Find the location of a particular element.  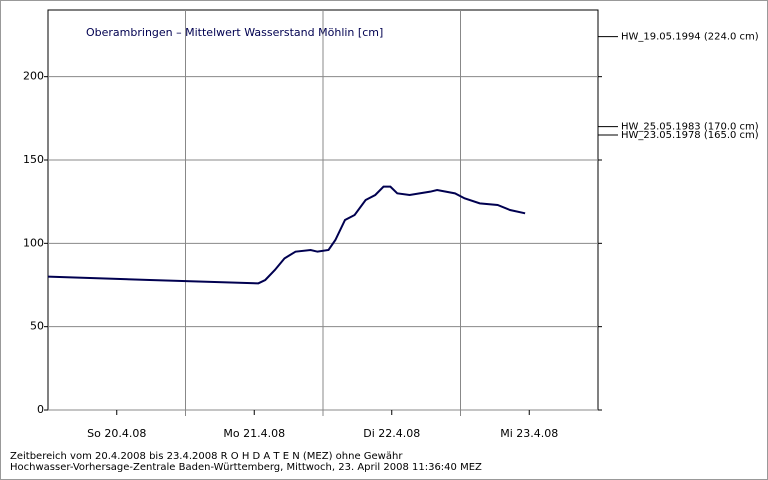

y-tick-label: 50 is located at coordinates (37, 326).